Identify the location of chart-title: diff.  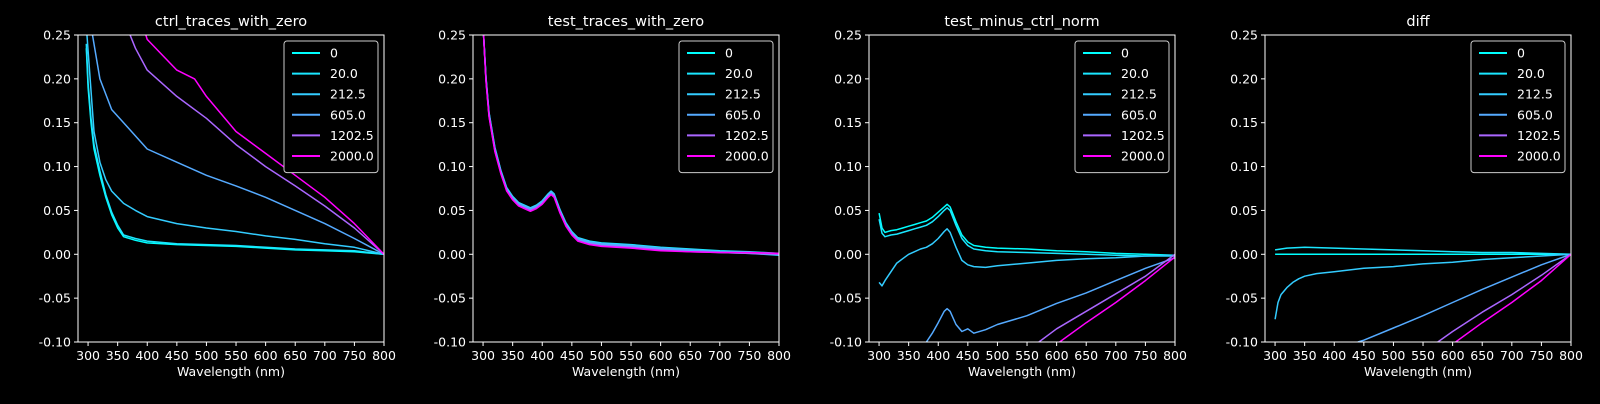
(1418, 22).